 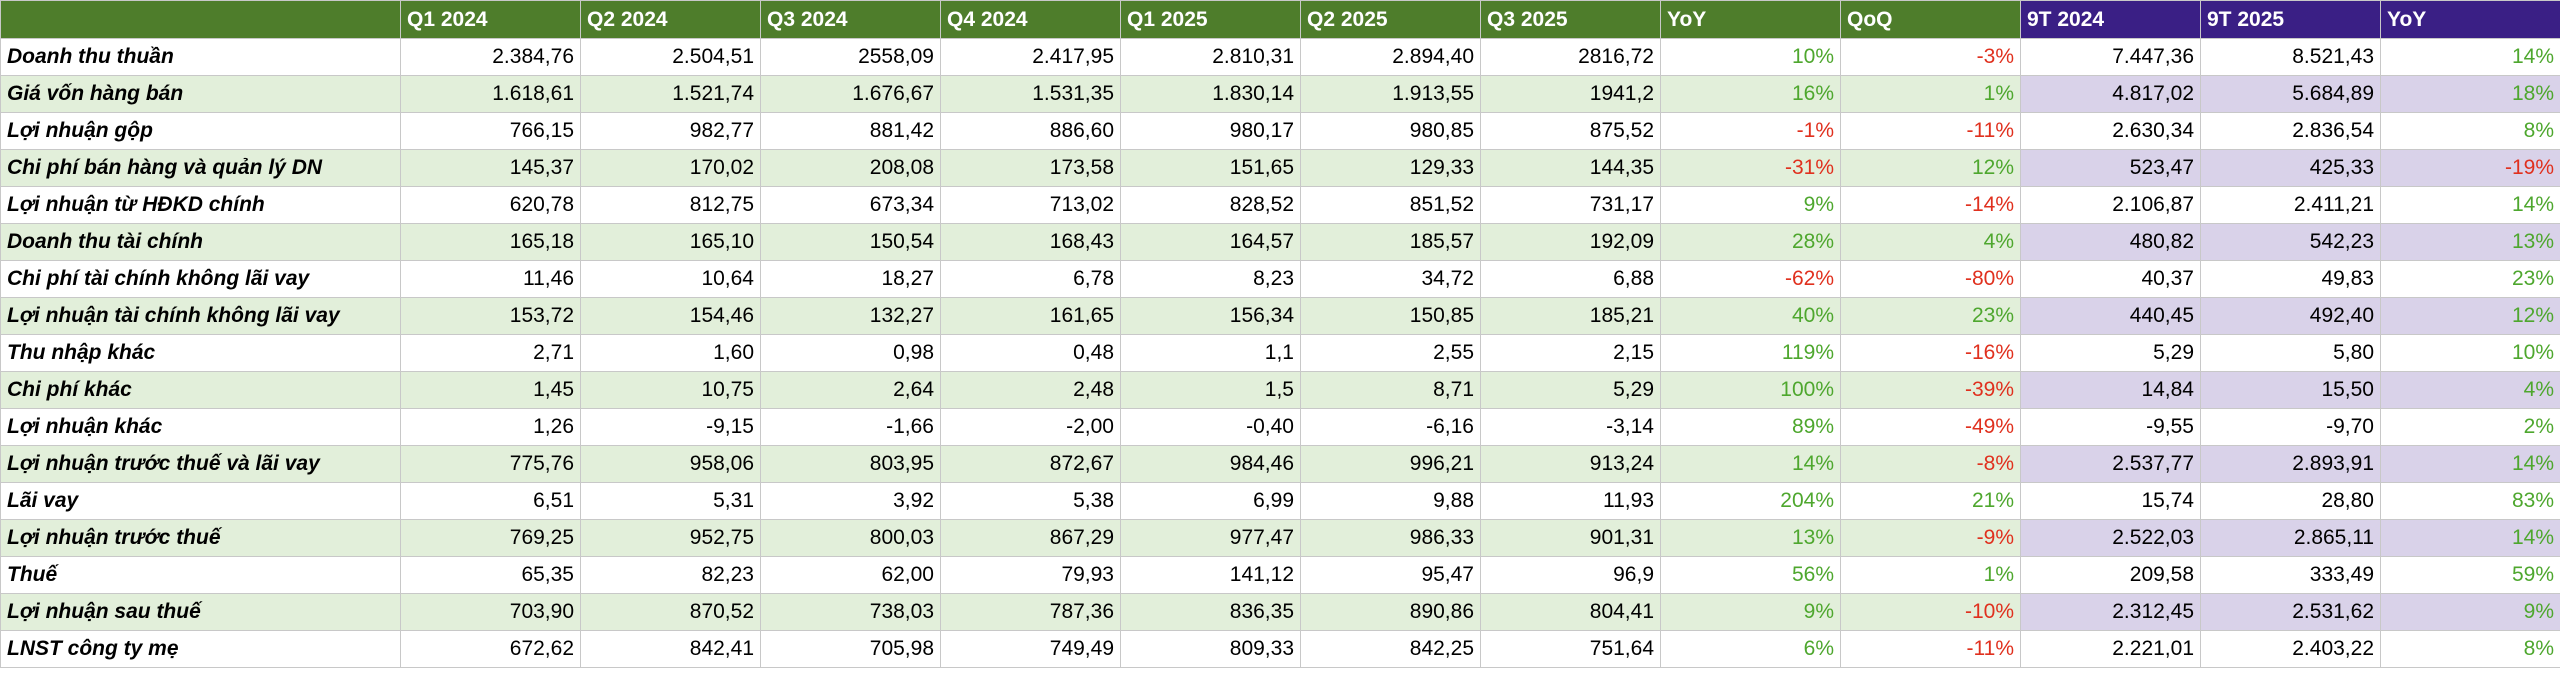 I want to click on cell: 804,41, so click(x=1570, y=612).